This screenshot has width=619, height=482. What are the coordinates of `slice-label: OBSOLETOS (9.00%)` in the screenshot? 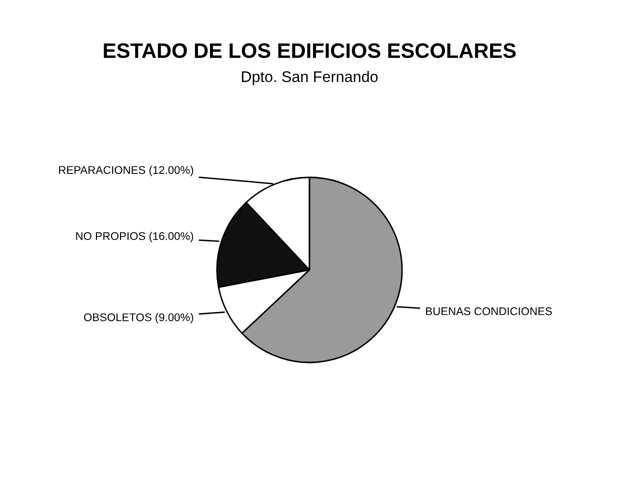 It's located at (139, 318).